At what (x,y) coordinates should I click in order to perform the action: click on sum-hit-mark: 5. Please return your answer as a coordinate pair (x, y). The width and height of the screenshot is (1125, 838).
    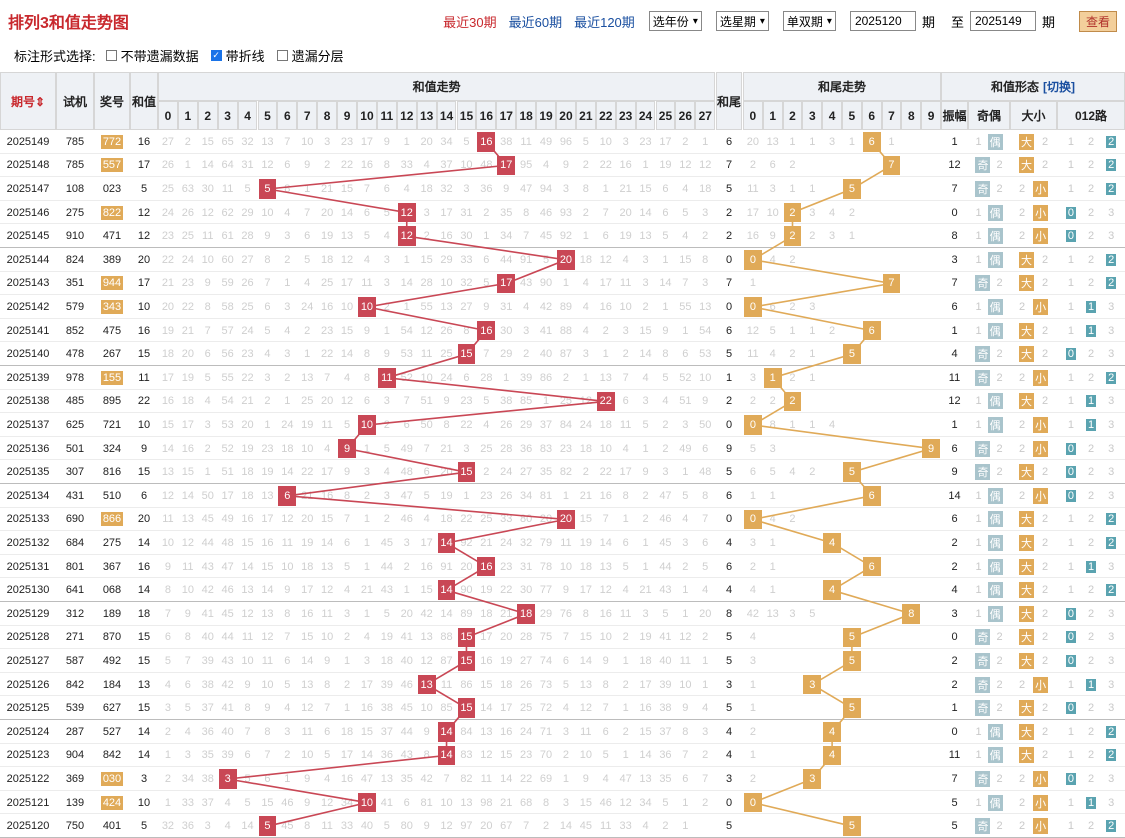
    Looking at the image, I should click on (267, 826).